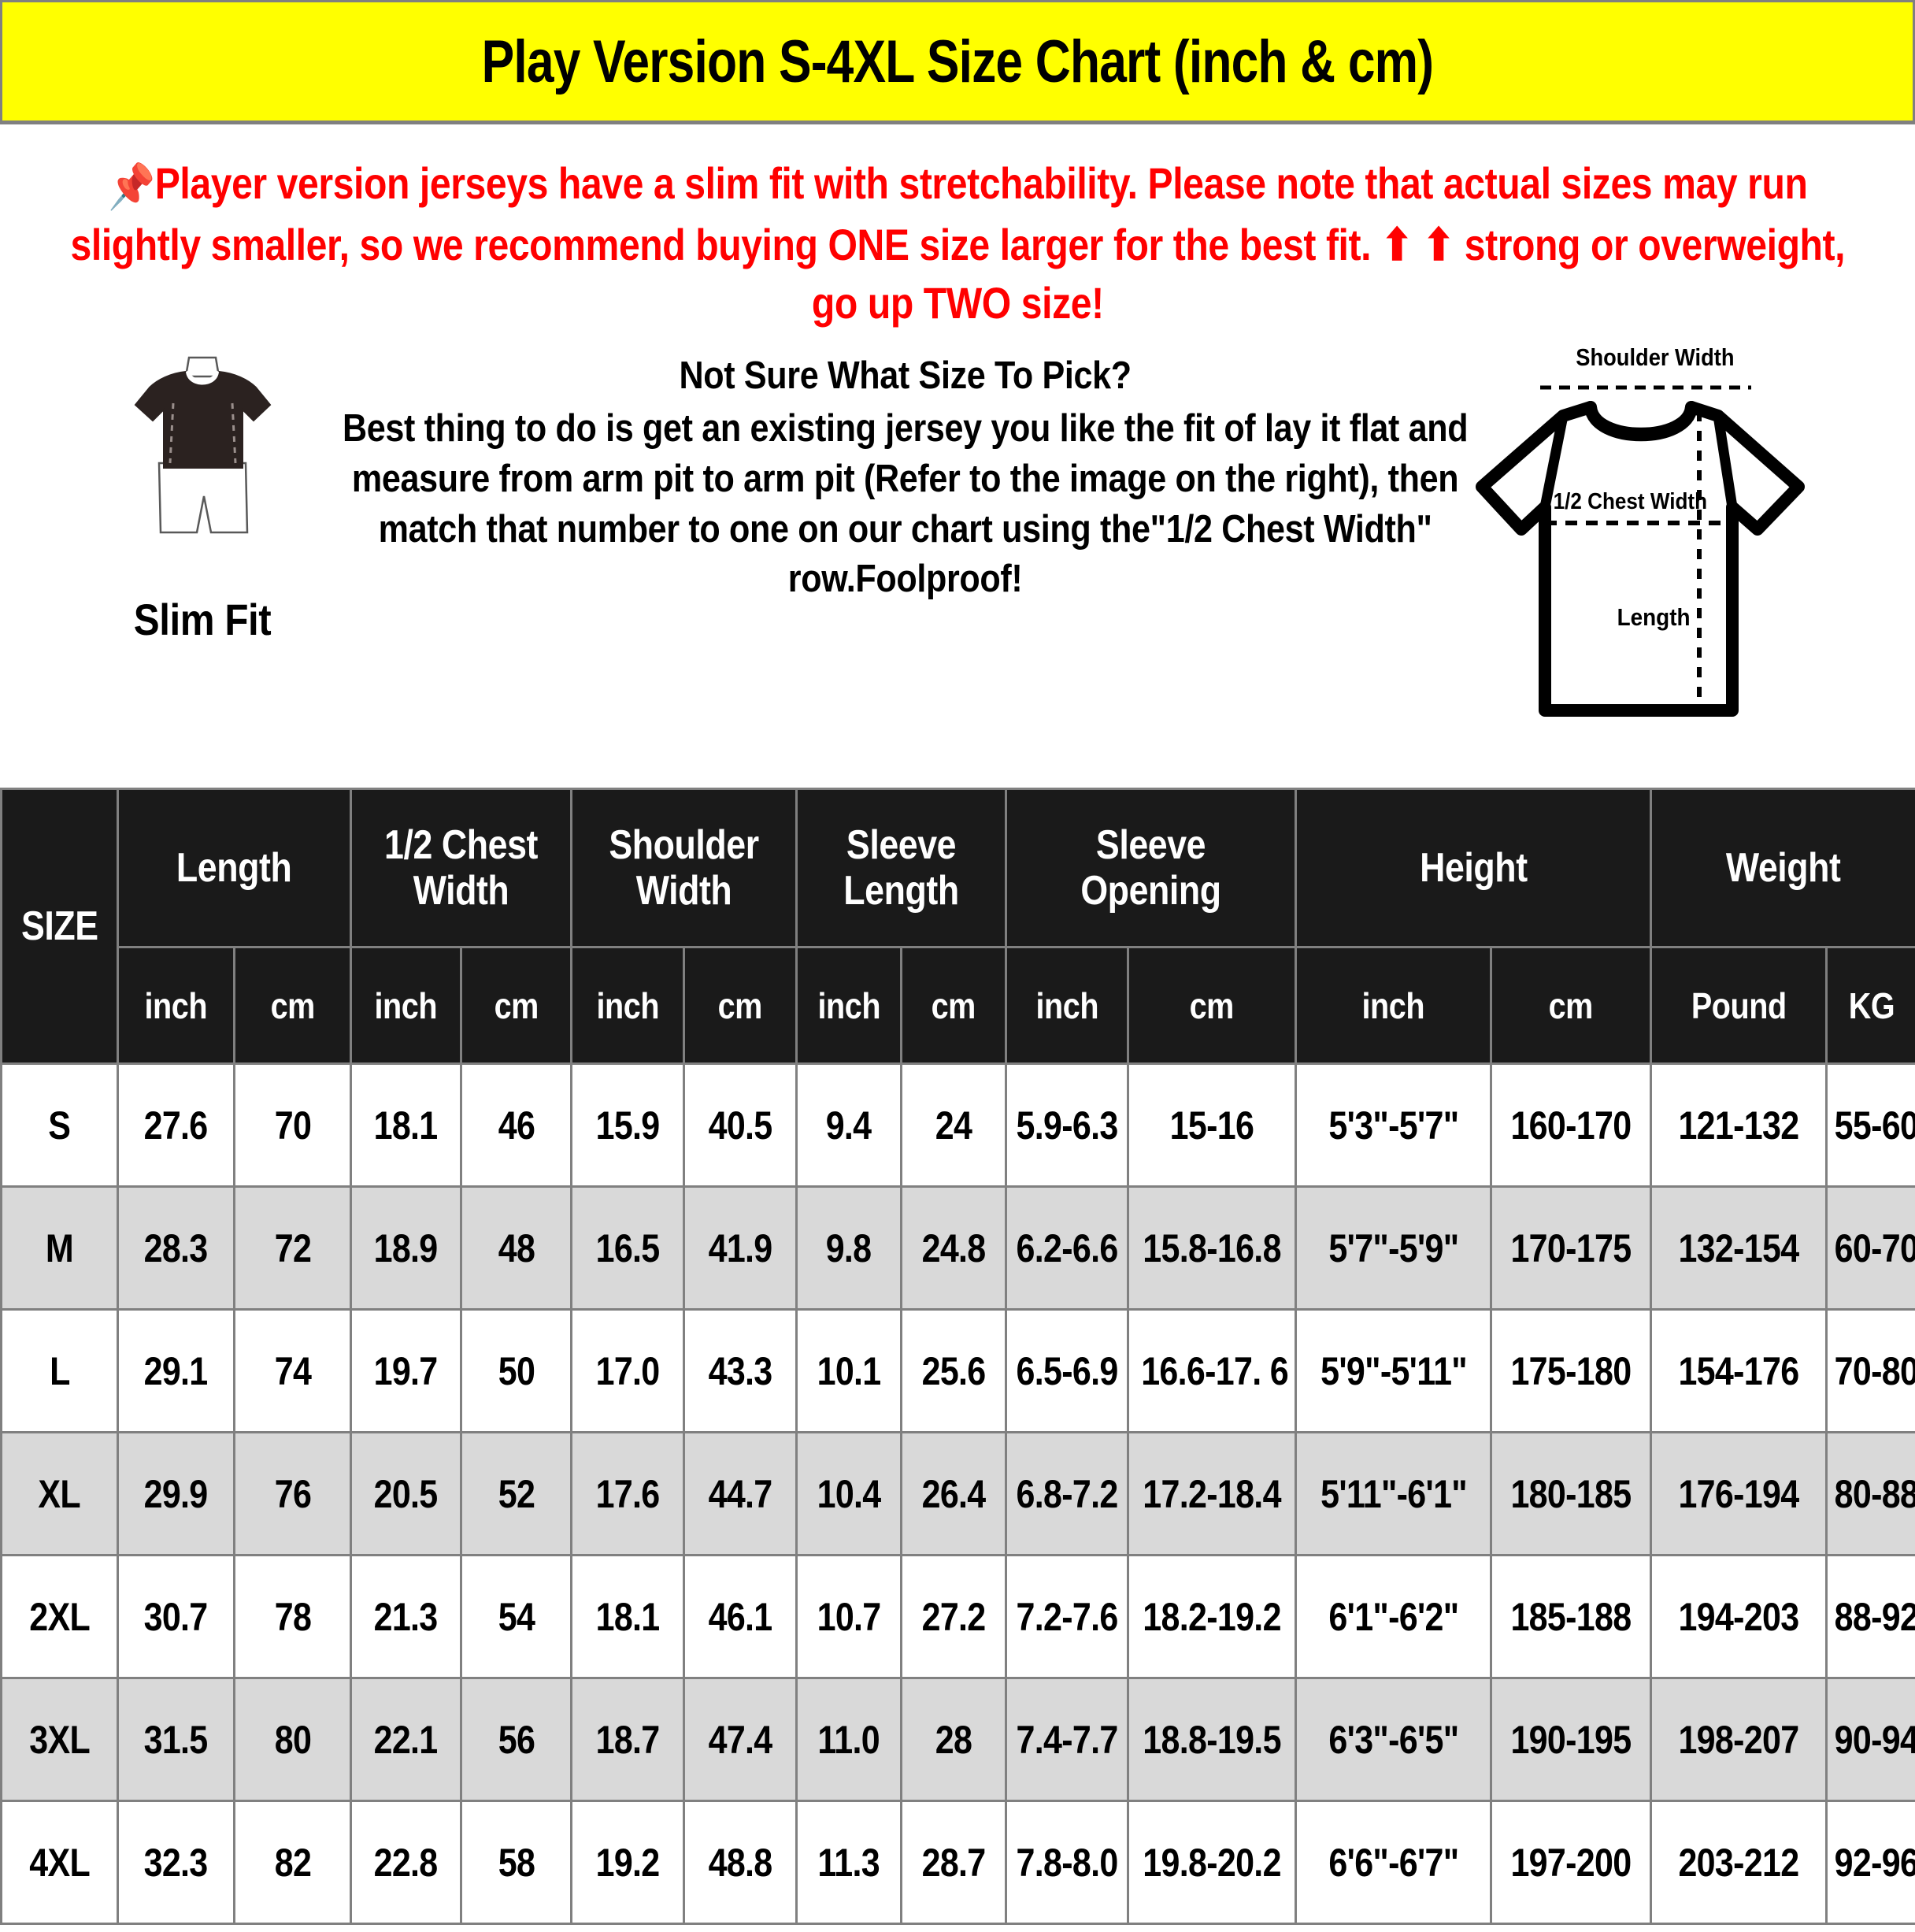 This screenshot has width=1915, height=1932. I want to click on notice-line-3: up TWO size!, so click(985, 302).